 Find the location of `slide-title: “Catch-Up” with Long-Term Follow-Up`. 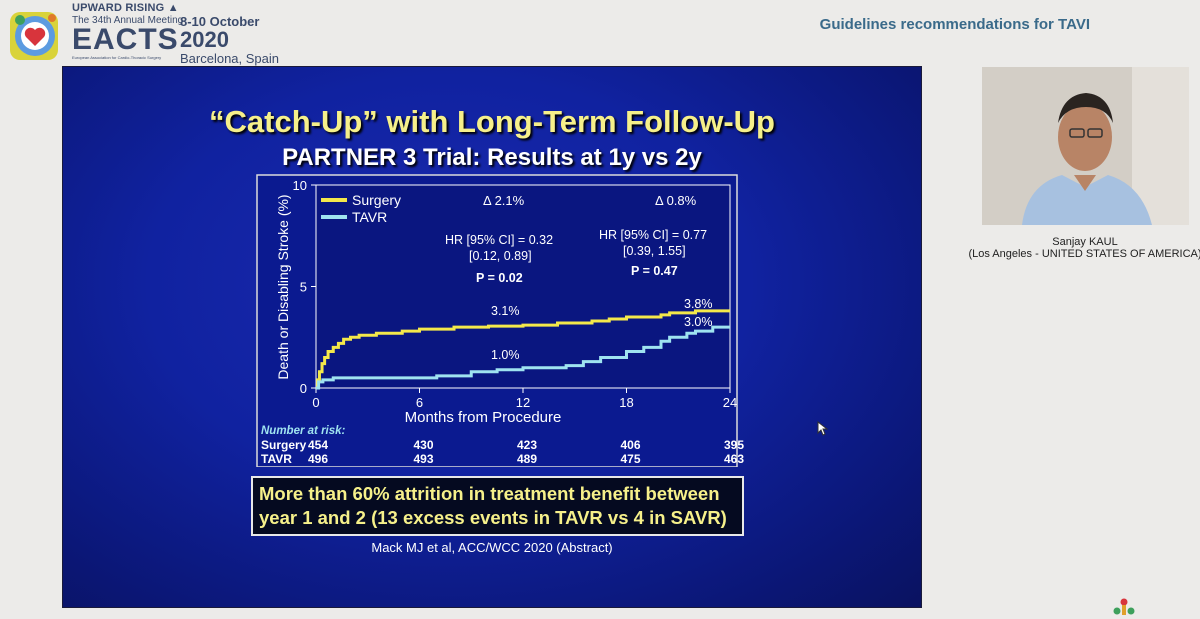

slide-title: “Catch-Up” with Long-Term Follow-Up is located at coordinates (492, 121).